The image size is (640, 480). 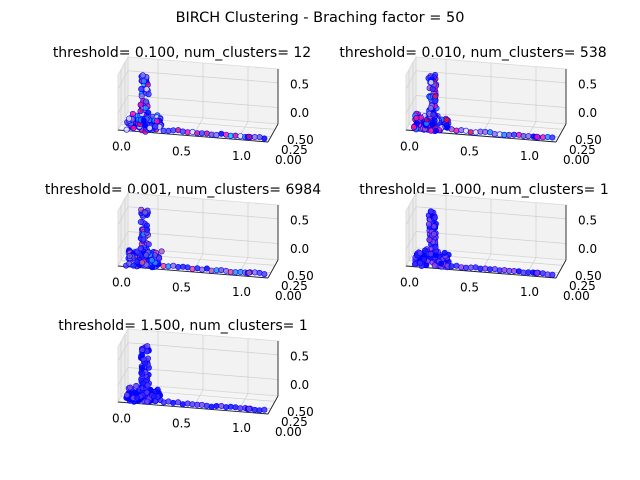 I want to click on panel-4-ytick: 0.50, so click(x=588, y=276).